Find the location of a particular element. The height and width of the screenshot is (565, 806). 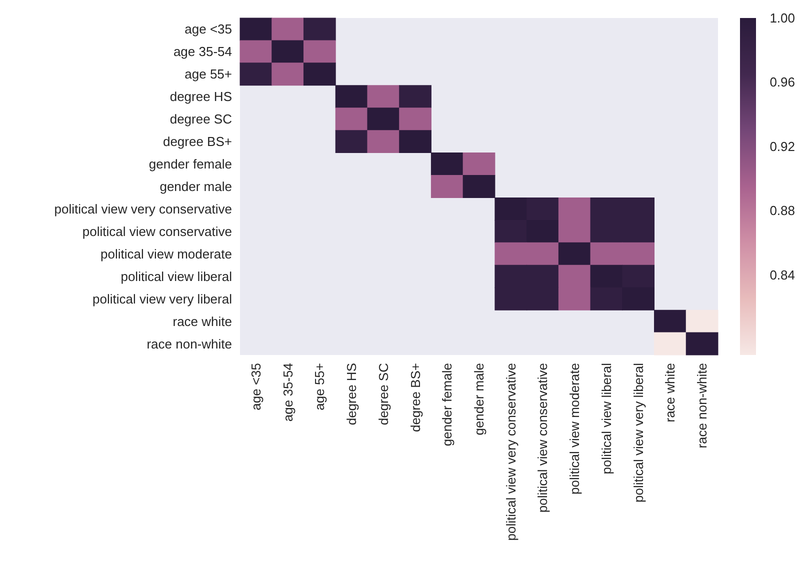

y-tick-label: political view very liberal is located at coordinates (162, 298).